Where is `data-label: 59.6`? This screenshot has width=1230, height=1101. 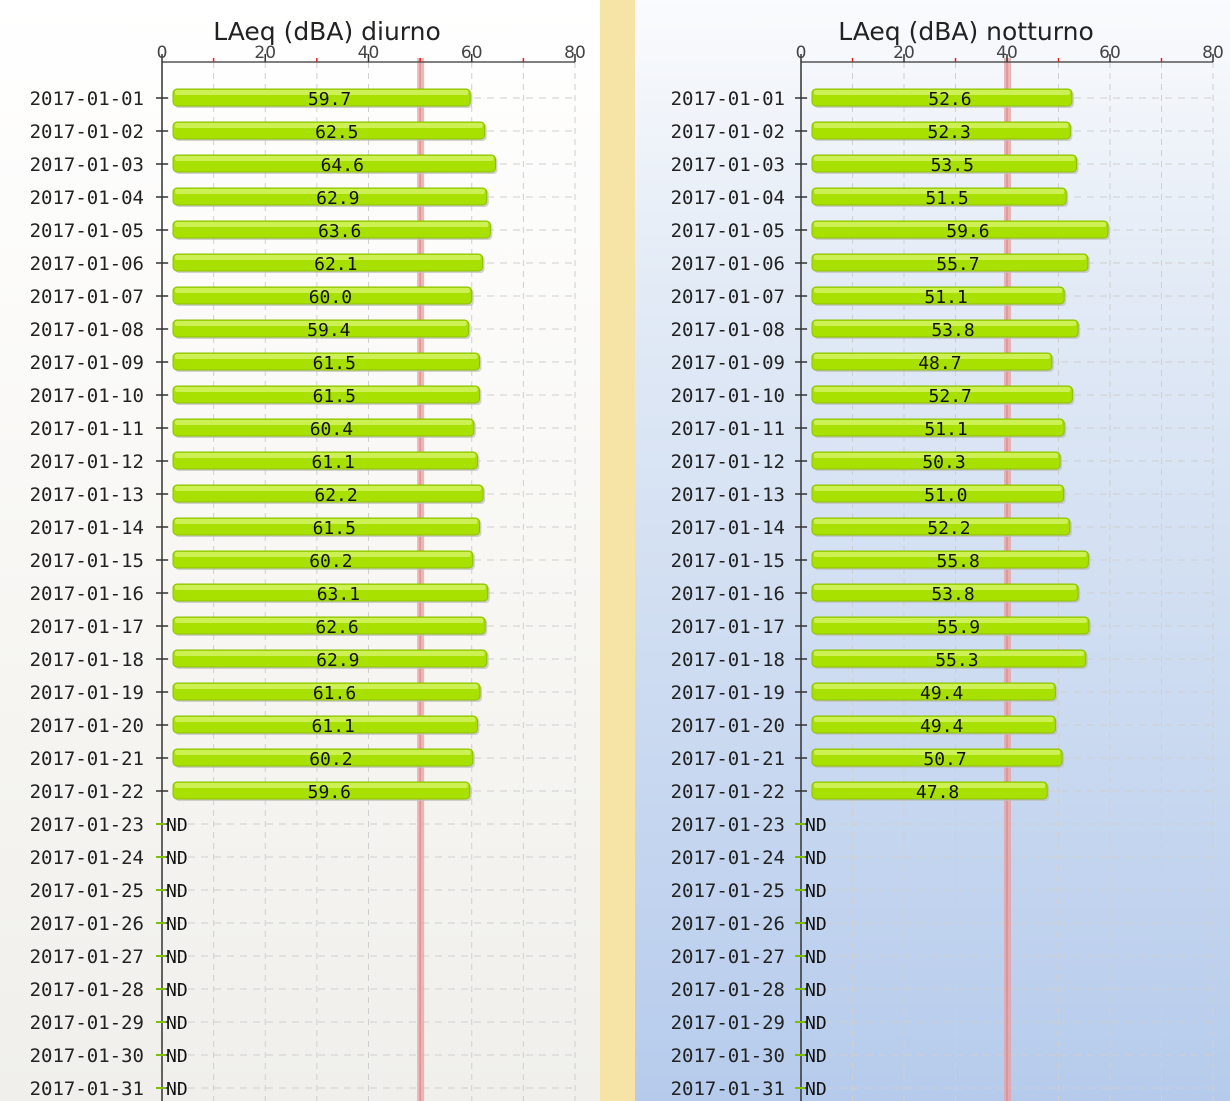 data-label: 59.6 is located at coordinates (329, 792).